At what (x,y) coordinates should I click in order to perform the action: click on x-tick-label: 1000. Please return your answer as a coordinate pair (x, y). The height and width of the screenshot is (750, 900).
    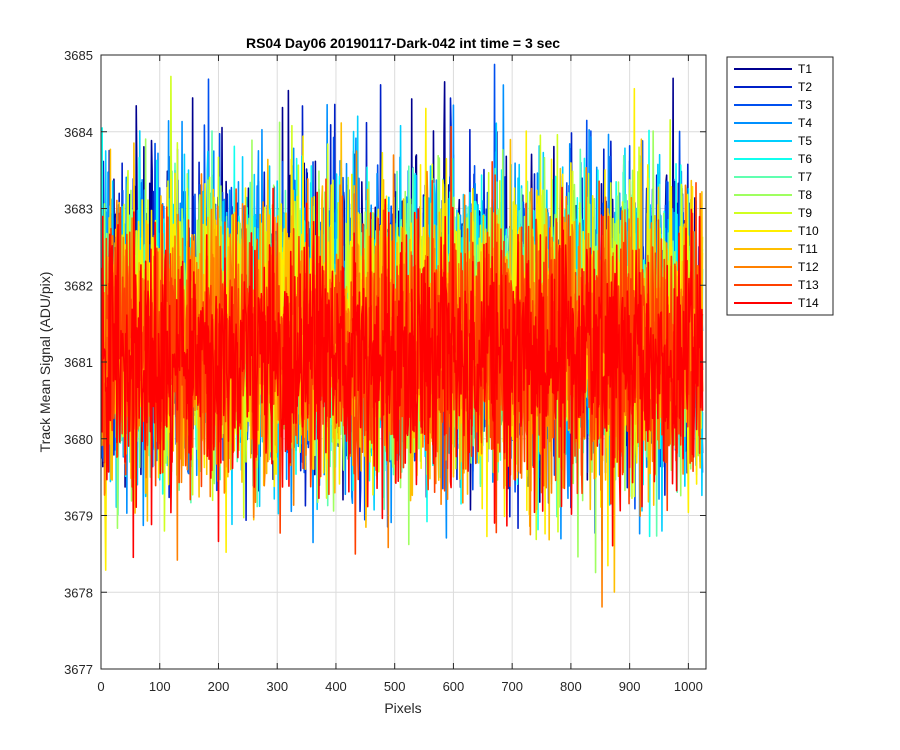
    Looking at the image, I should click on (688, 686).